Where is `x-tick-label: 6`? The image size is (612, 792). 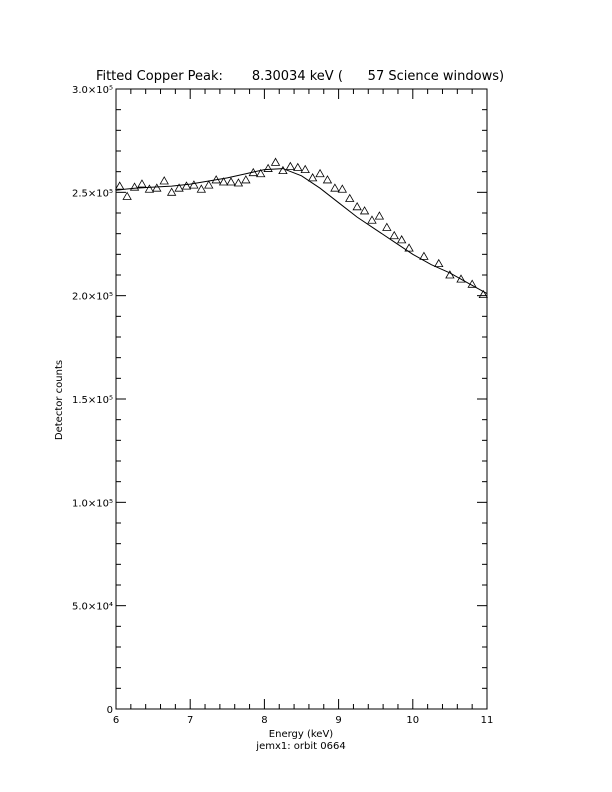 x-tick-label: 6 is located at coordinates (116, 720).